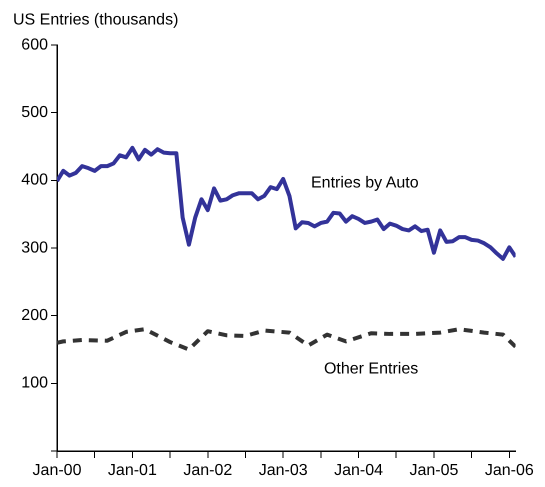  Describe the element at coordinates (433, 471) in the screenshot. I see `x-tick-label: Jan-05` at that location.